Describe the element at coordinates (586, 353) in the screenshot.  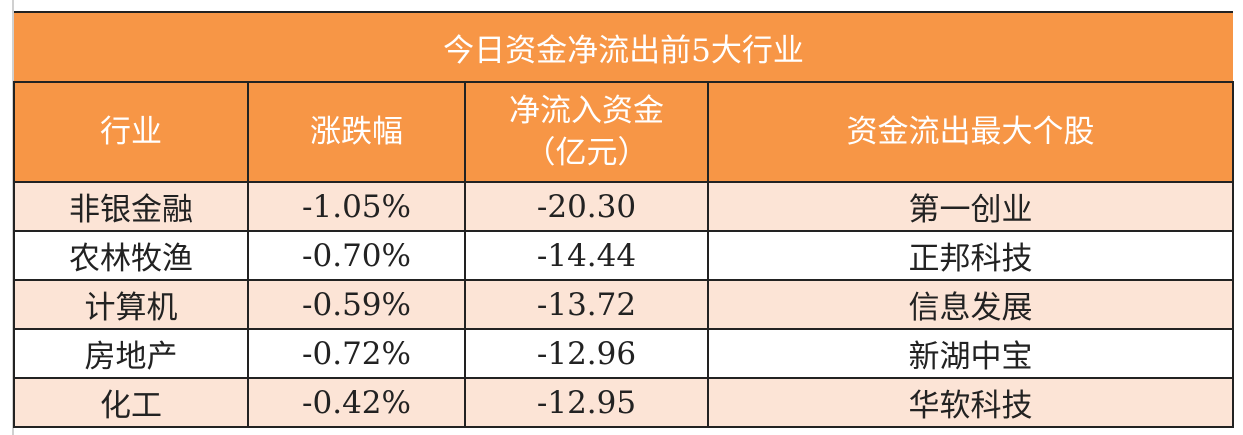
I see `net-inflow-cell: -12.96` at that location.